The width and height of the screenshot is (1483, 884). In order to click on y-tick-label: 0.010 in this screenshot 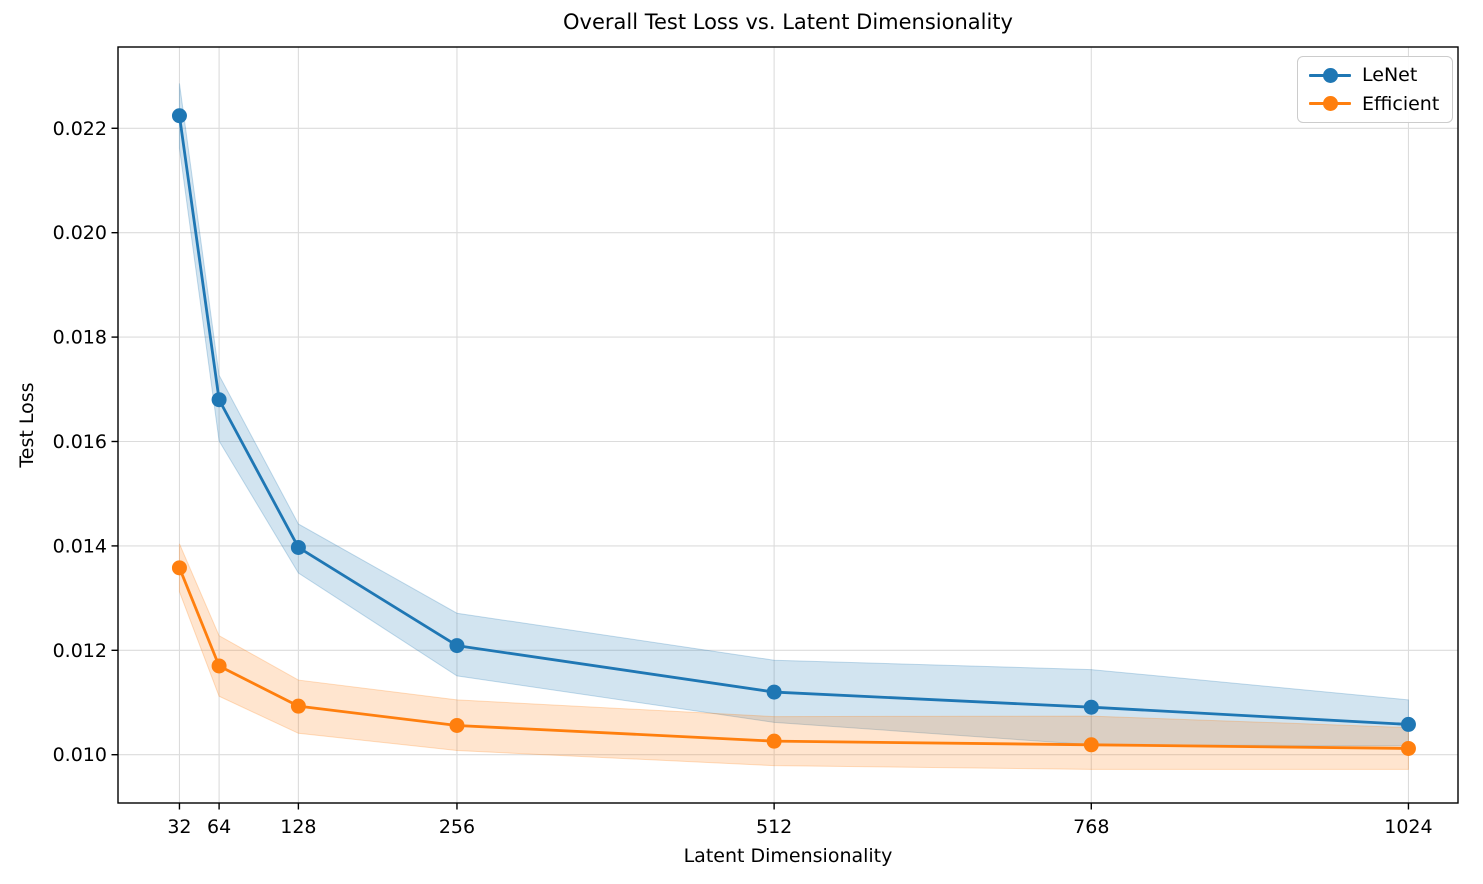, I will do `click(80, 755)`.